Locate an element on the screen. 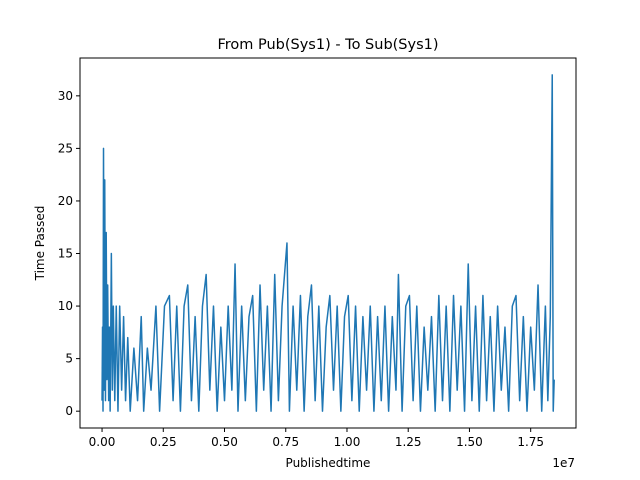 The image size is (640, 480). x-offset-text: 1e7 is located at coordinates (563, 463).